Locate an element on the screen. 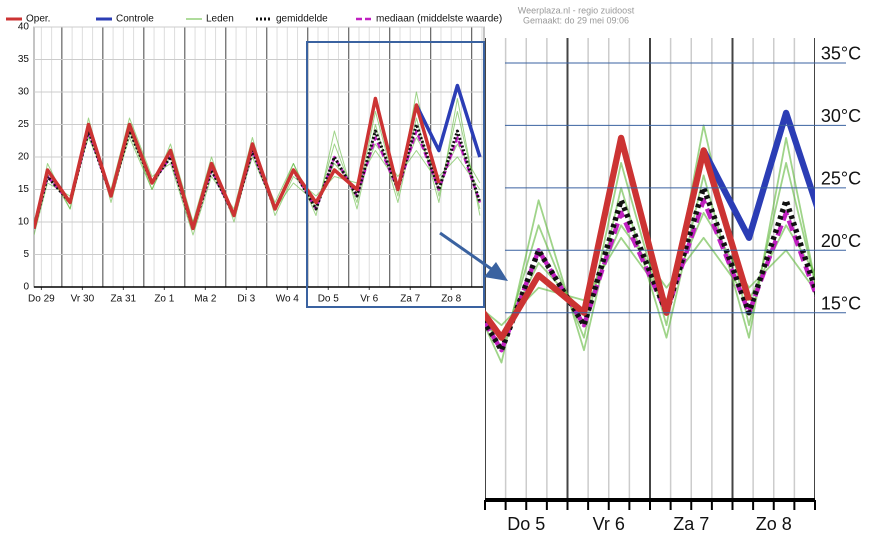  zoom-arrowhead is located at coordinates (496, 271).